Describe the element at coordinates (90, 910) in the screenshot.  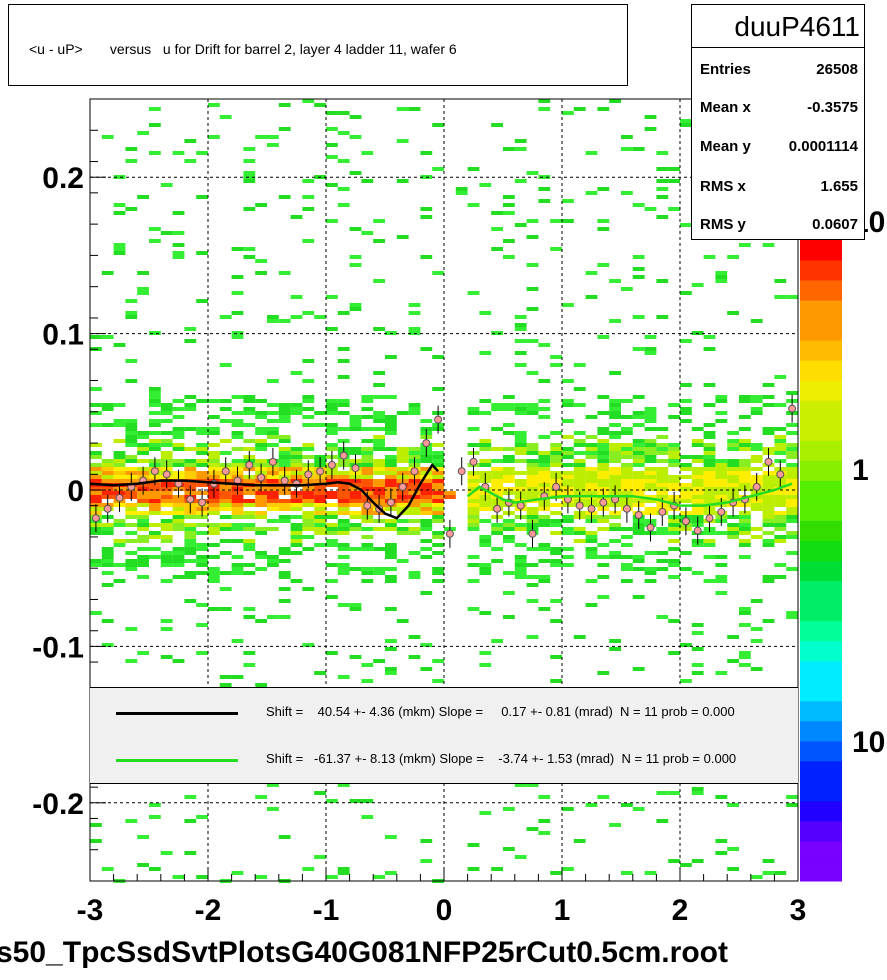
I see `x-tick-label: -3` at that location.